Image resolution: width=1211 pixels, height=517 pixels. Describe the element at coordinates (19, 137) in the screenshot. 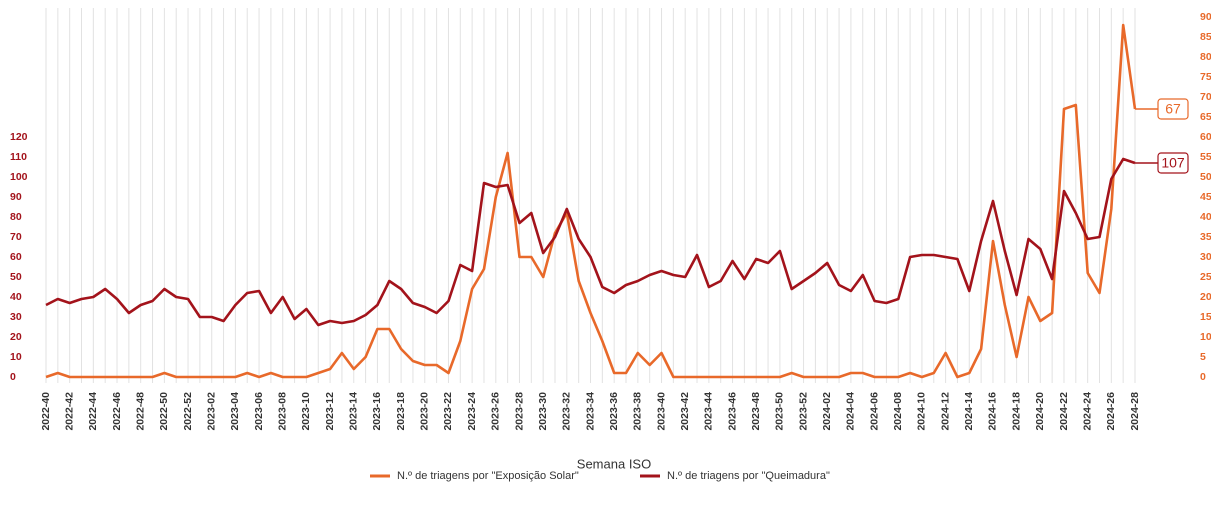

I see `y-tick-label: 120` at that location.